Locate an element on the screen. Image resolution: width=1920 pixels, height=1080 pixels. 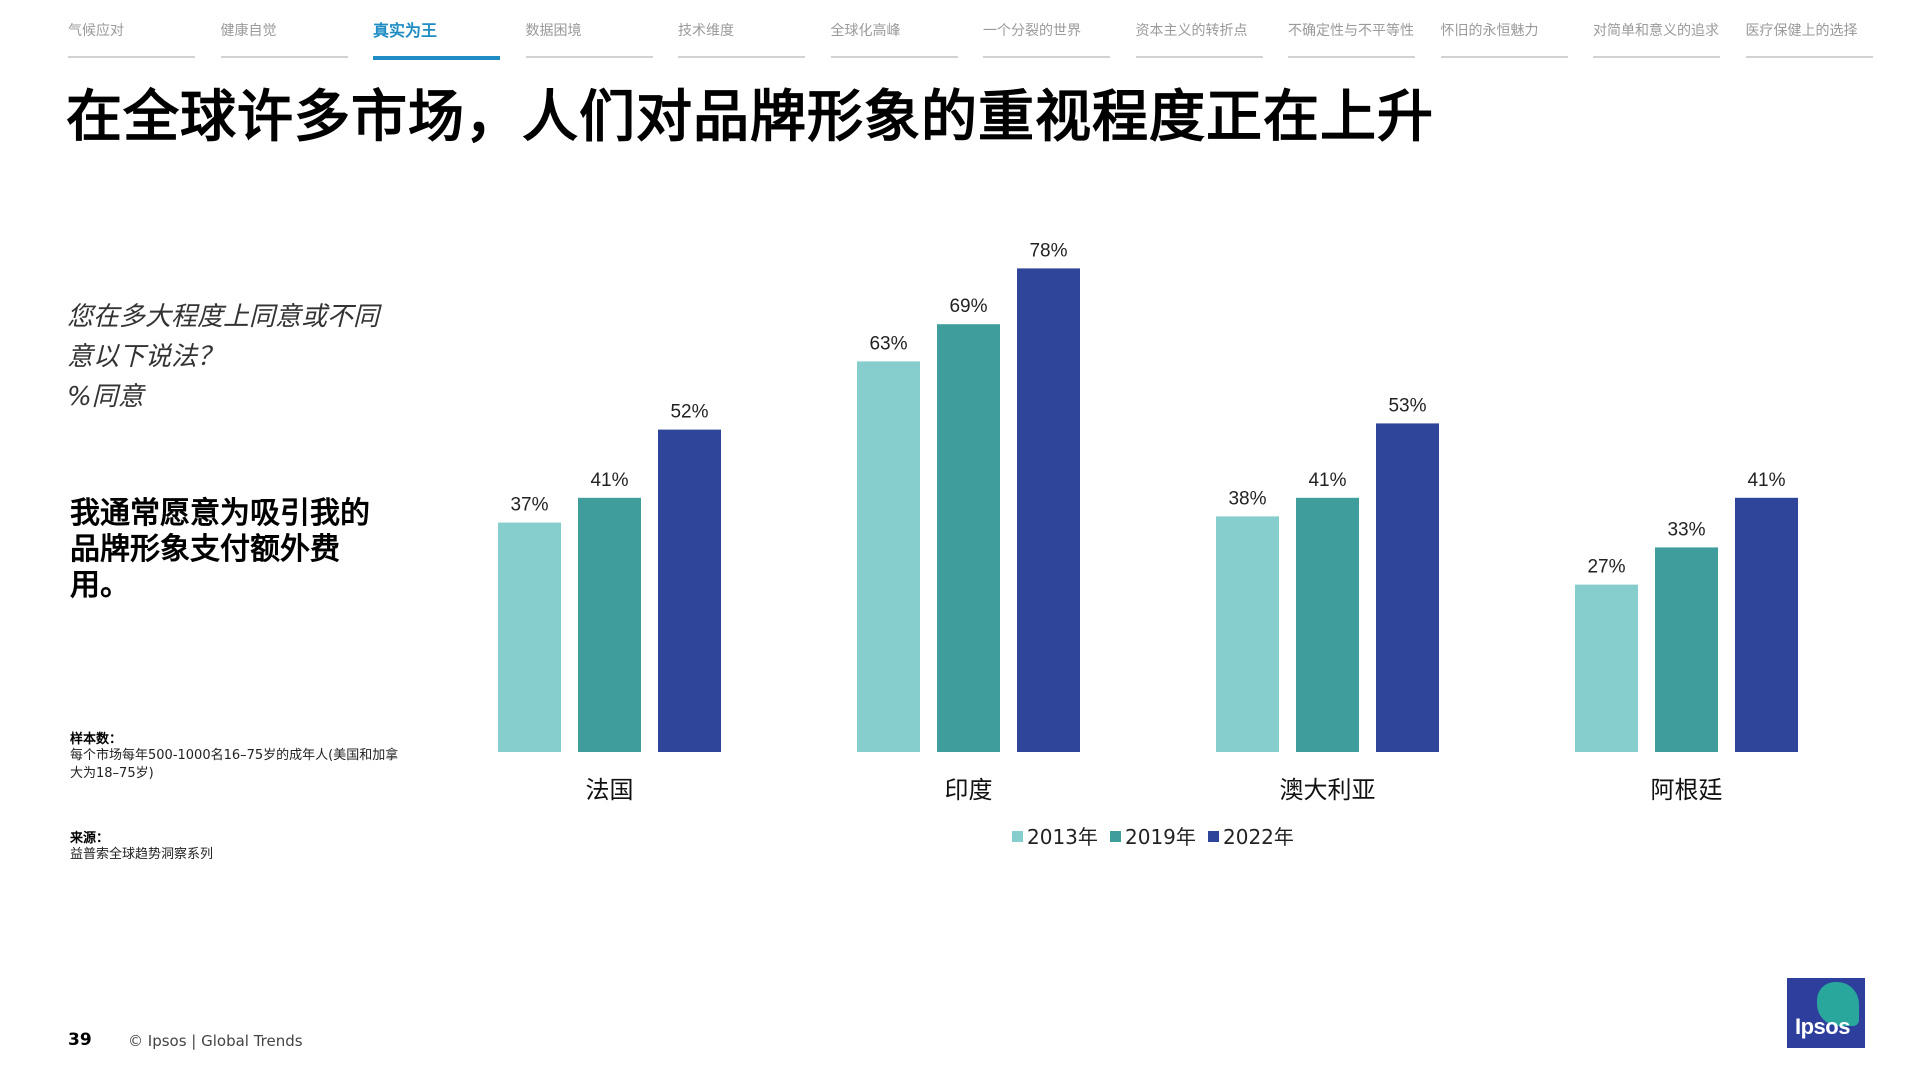
bar-value-label-4-2: 33% is located at coordinates (1686, 529).